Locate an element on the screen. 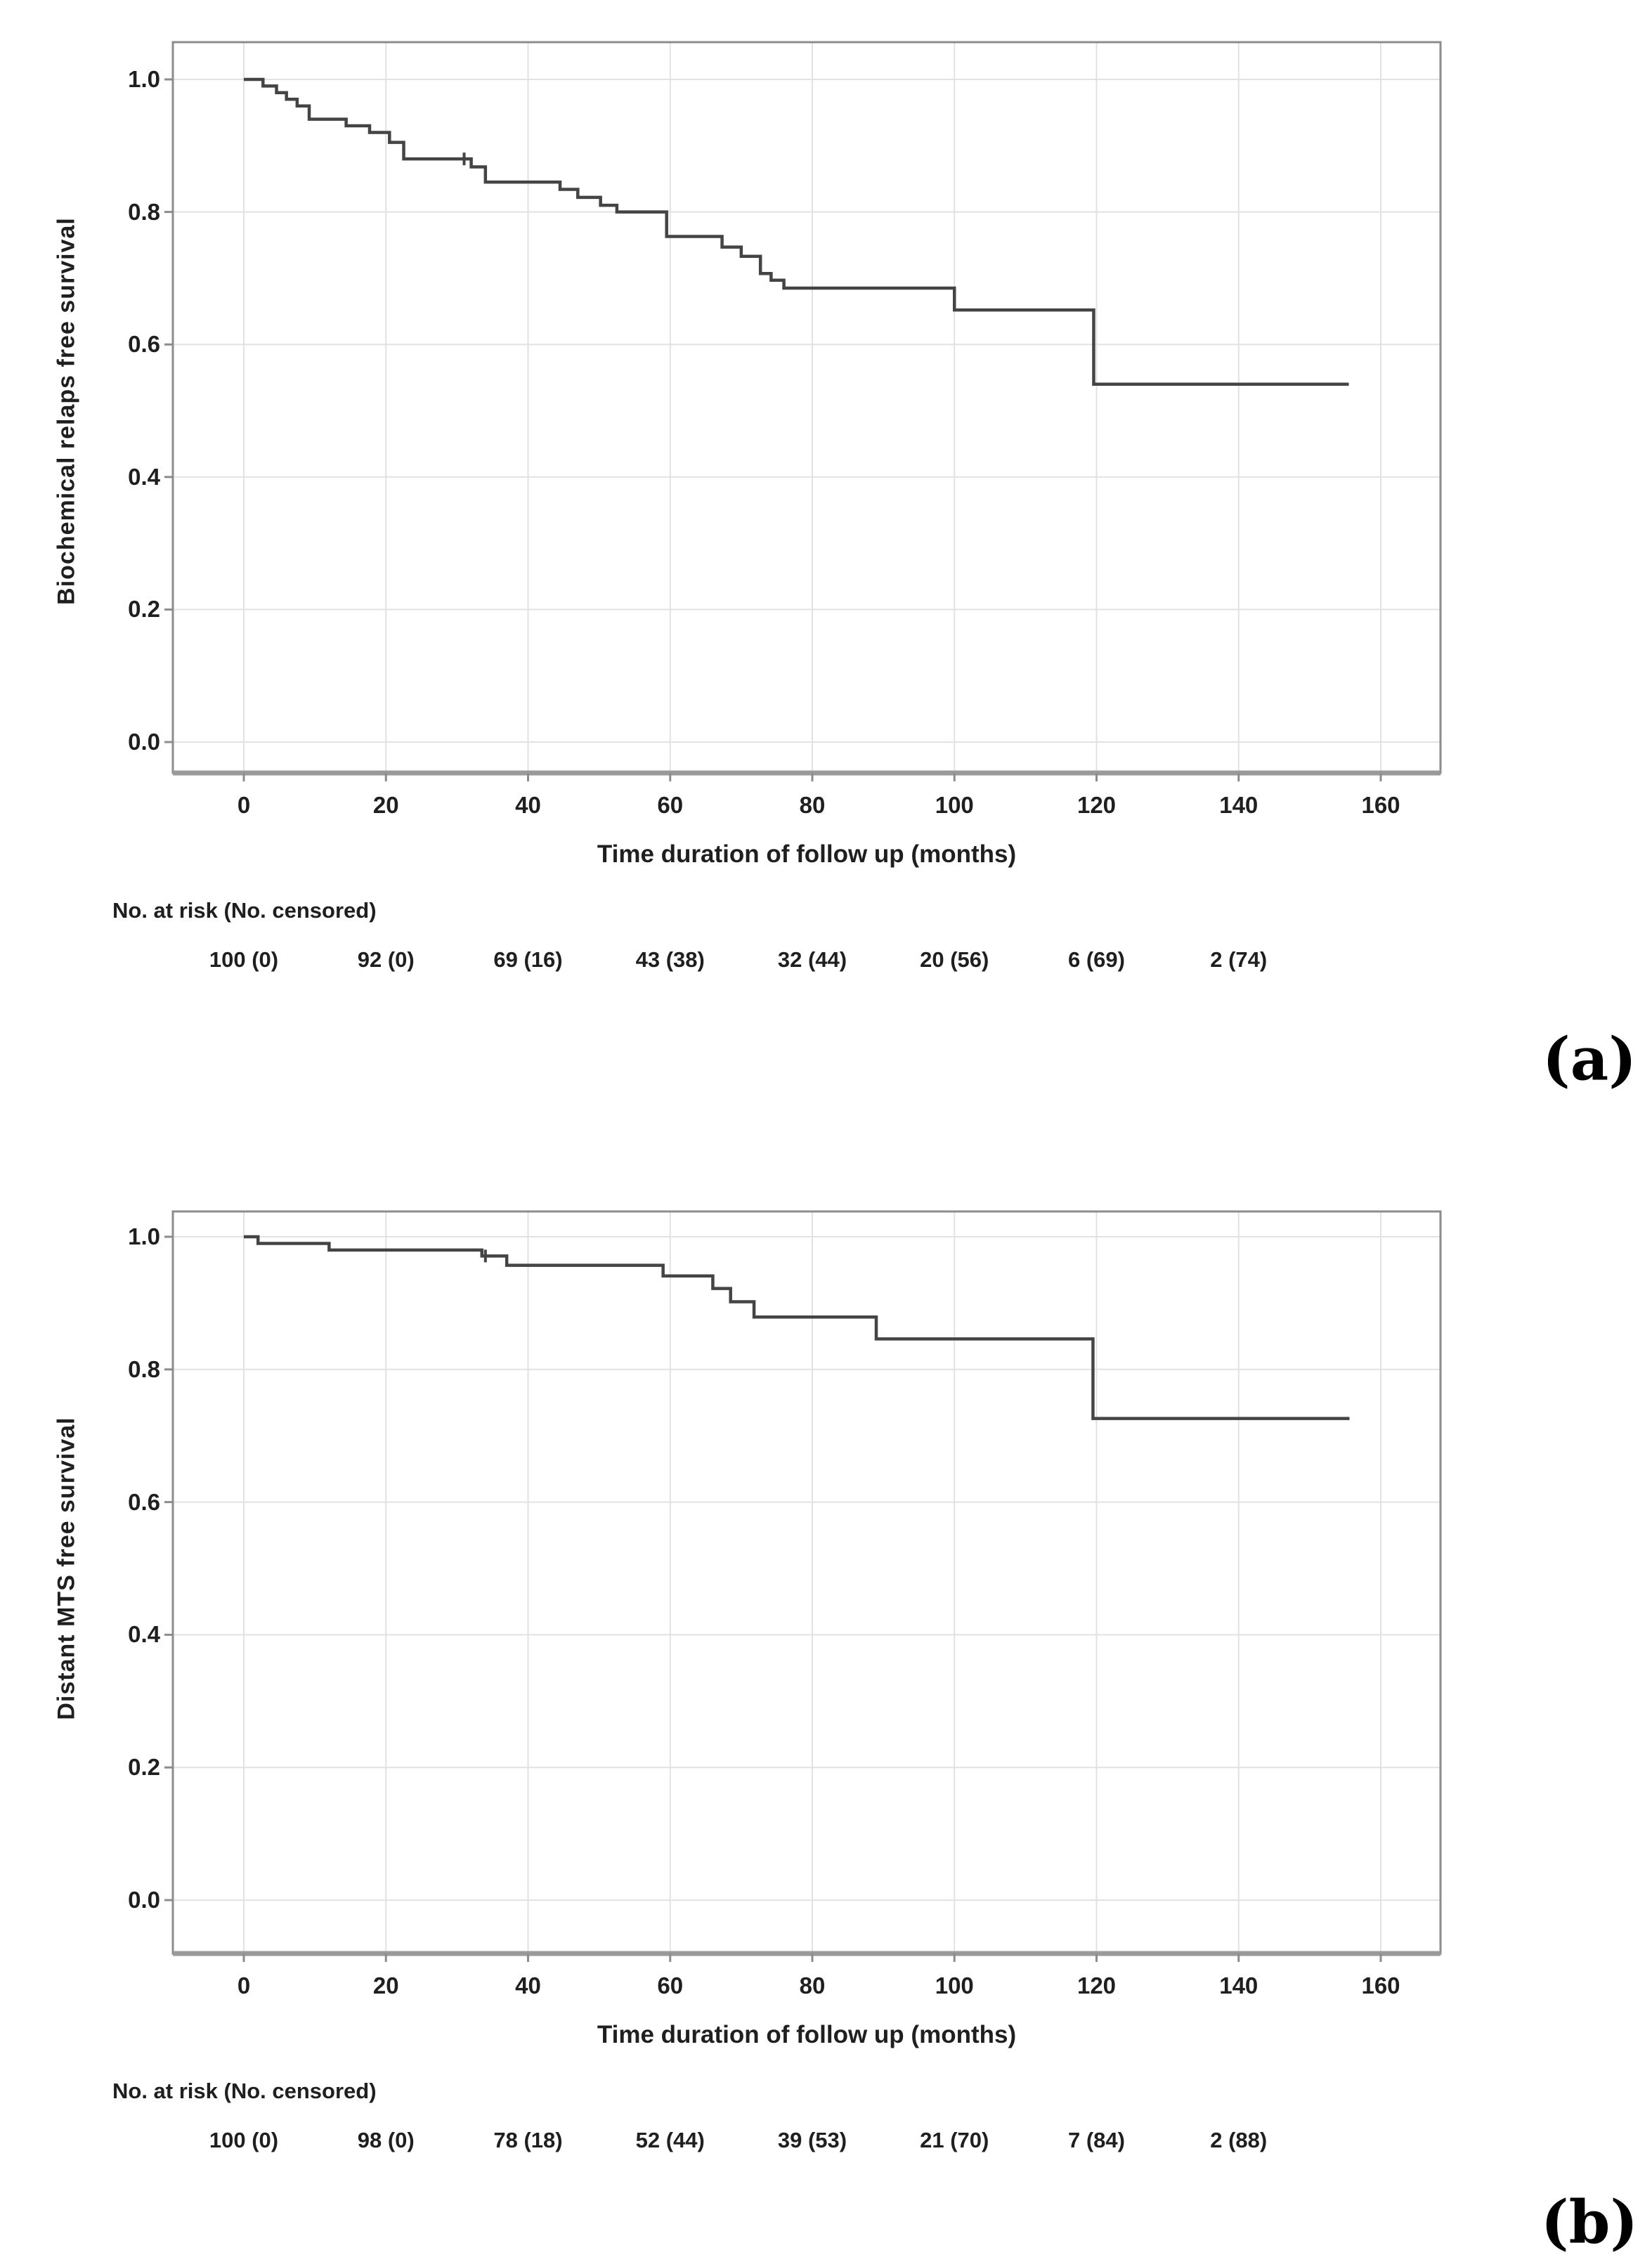 The height and width of the screenshot is (2262, 1652). risk-table-value: 6 (69) is located at coordinates (1096, 960).